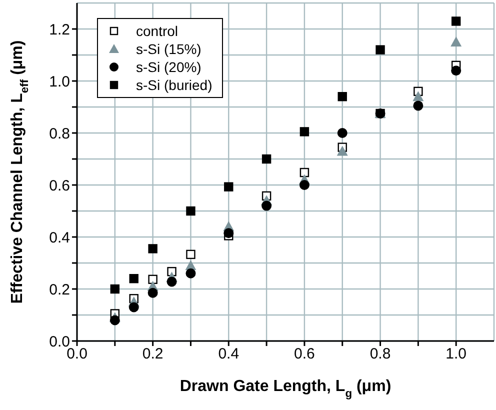  What do you see at coordinates (456, 354) in the screenshot?
I see `x-tick-label: 1.0` at bounding box center [456, 354].